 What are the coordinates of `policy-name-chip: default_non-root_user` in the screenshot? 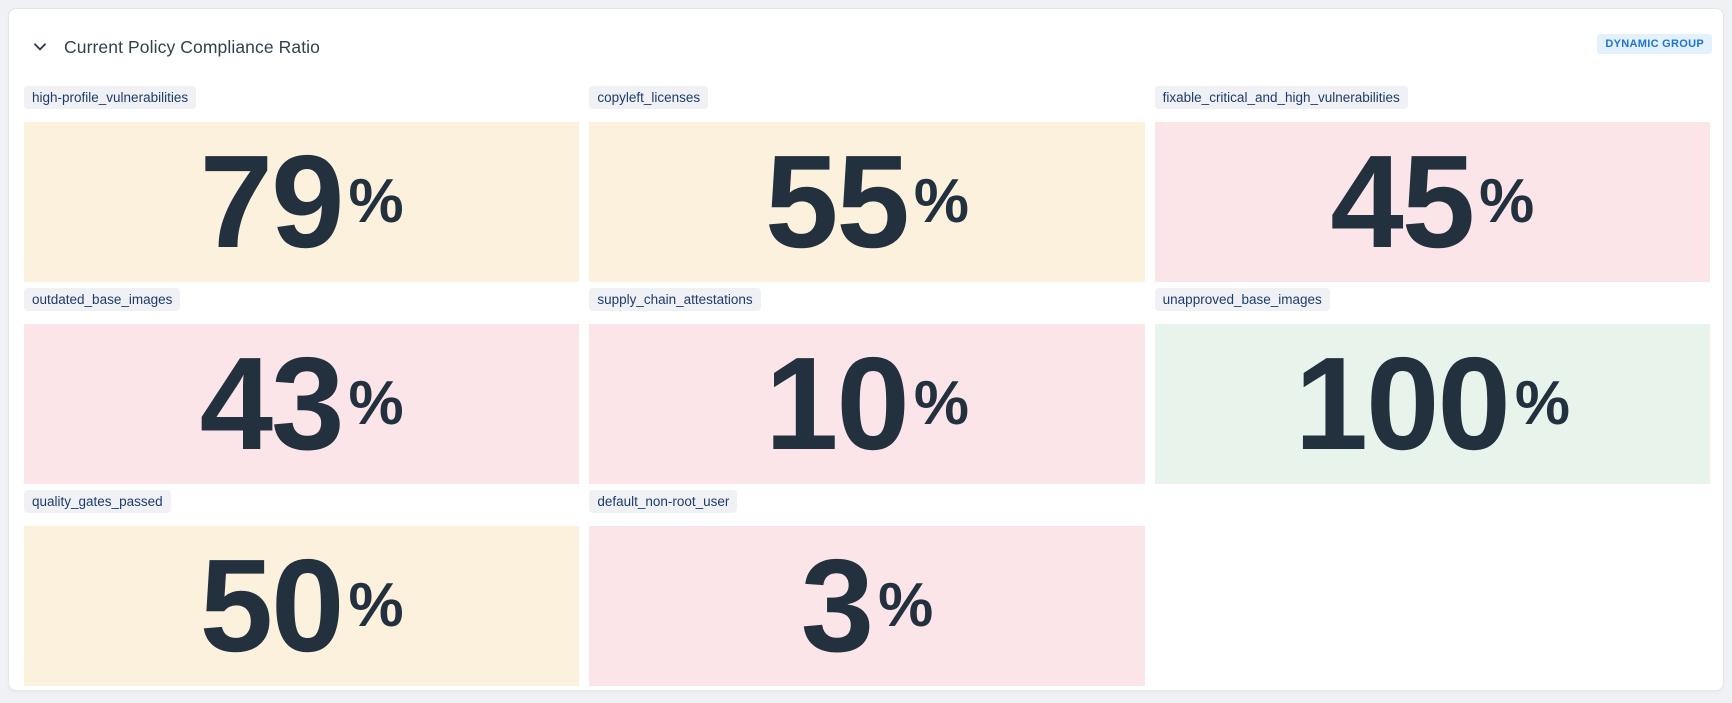 It's located at (663, 501).